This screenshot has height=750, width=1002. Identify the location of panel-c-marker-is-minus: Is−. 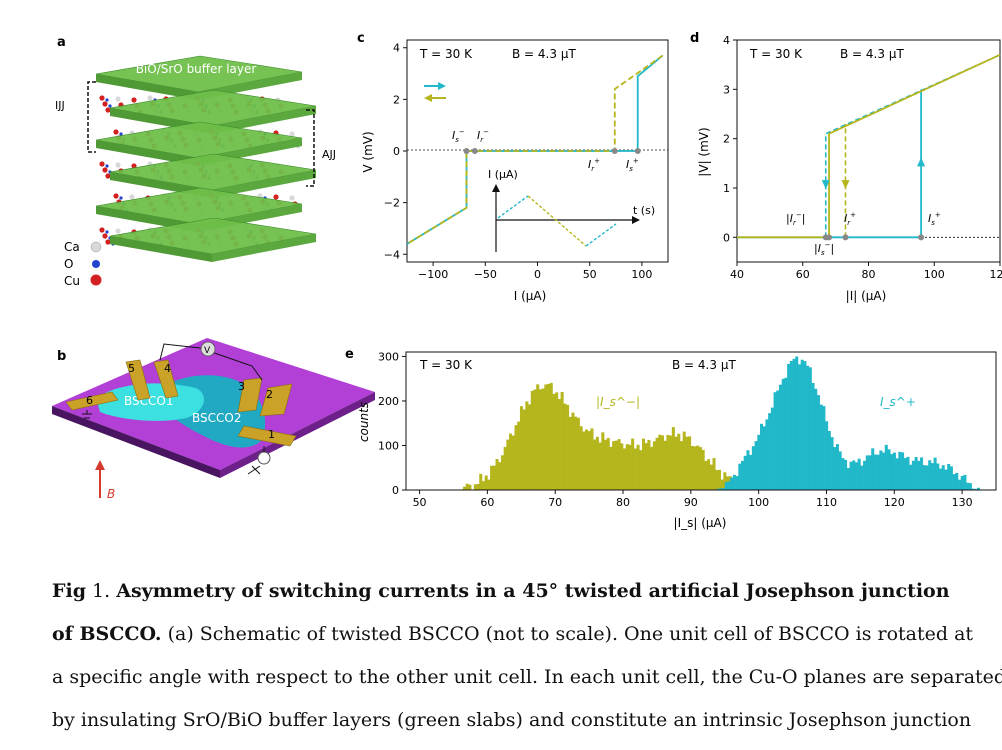
(458, 136).